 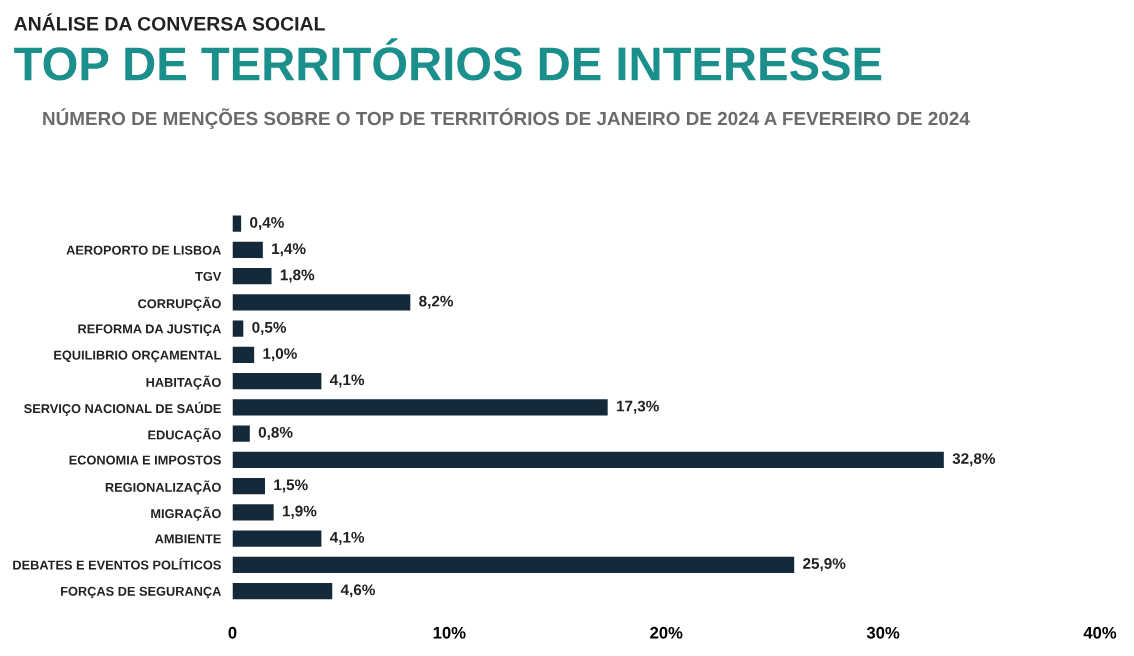 I want to click on x-tick-label: 40%, so click(x=1100, y=632).